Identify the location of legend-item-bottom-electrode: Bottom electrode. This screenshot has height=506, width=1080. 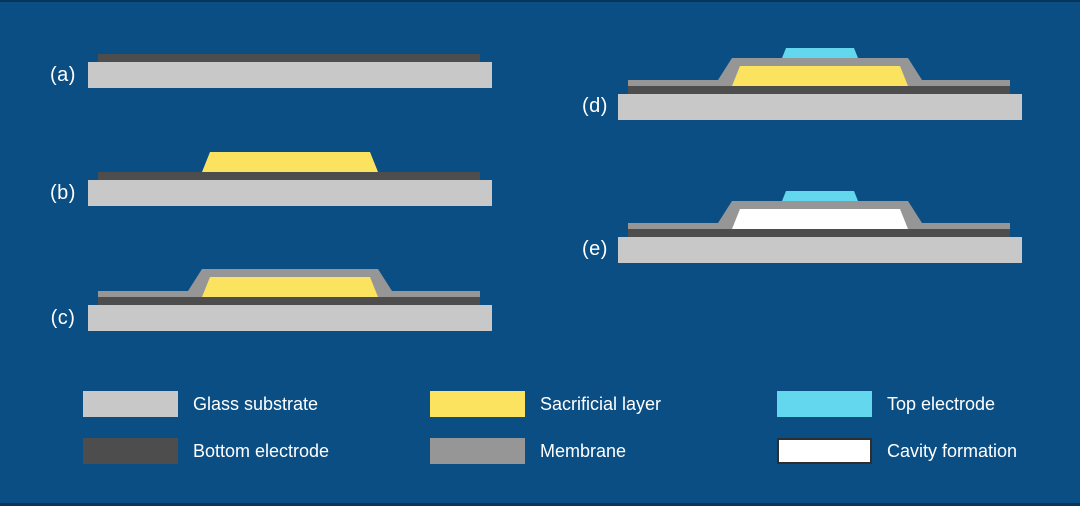
(256, 451).